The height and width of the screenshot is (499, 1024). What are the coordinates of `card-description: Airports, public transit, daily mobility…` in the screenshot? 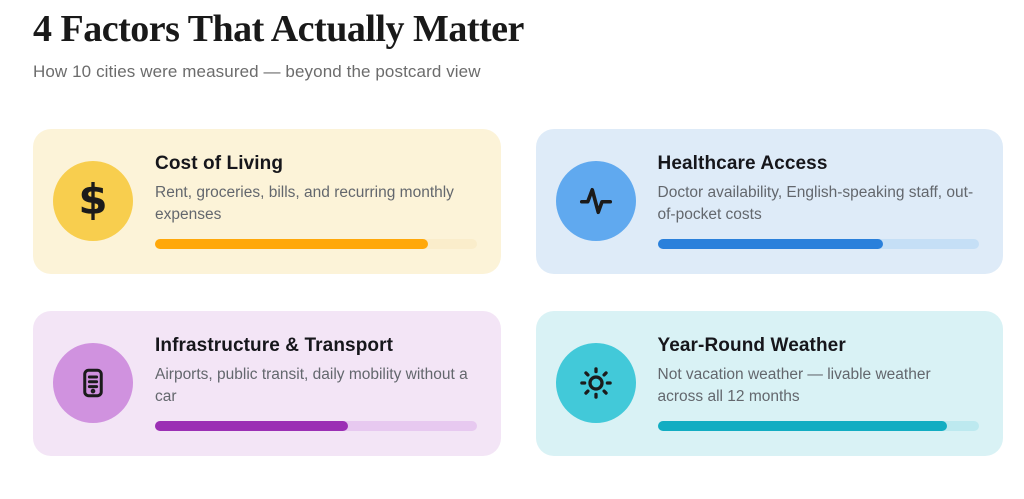 It's located at (311, 386).